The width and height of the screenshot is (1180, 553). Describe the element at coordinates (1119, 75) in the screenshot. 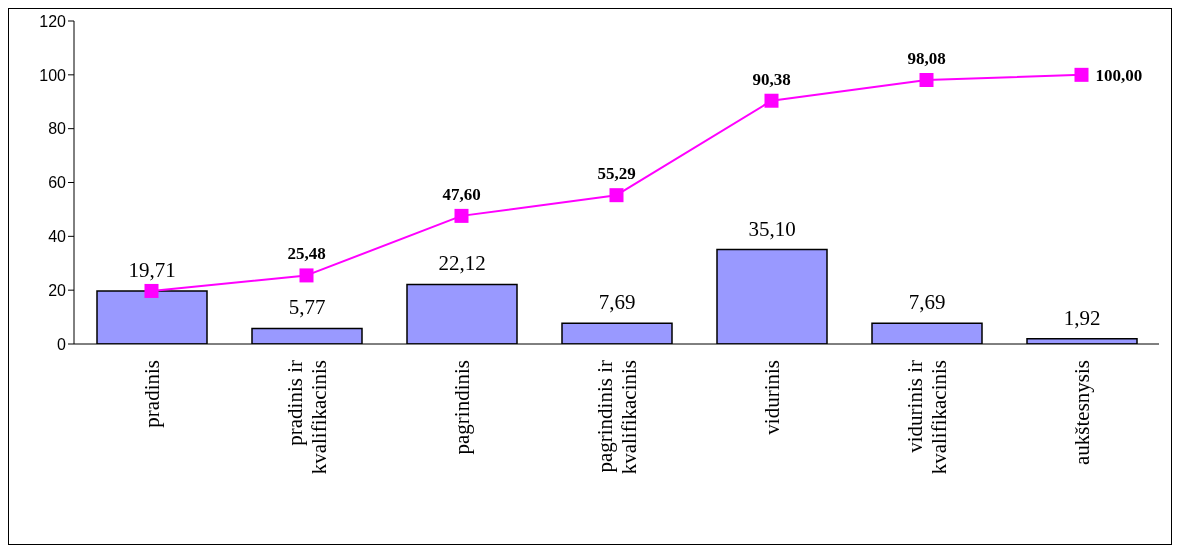

I see `data-label: 100,00` at that location.